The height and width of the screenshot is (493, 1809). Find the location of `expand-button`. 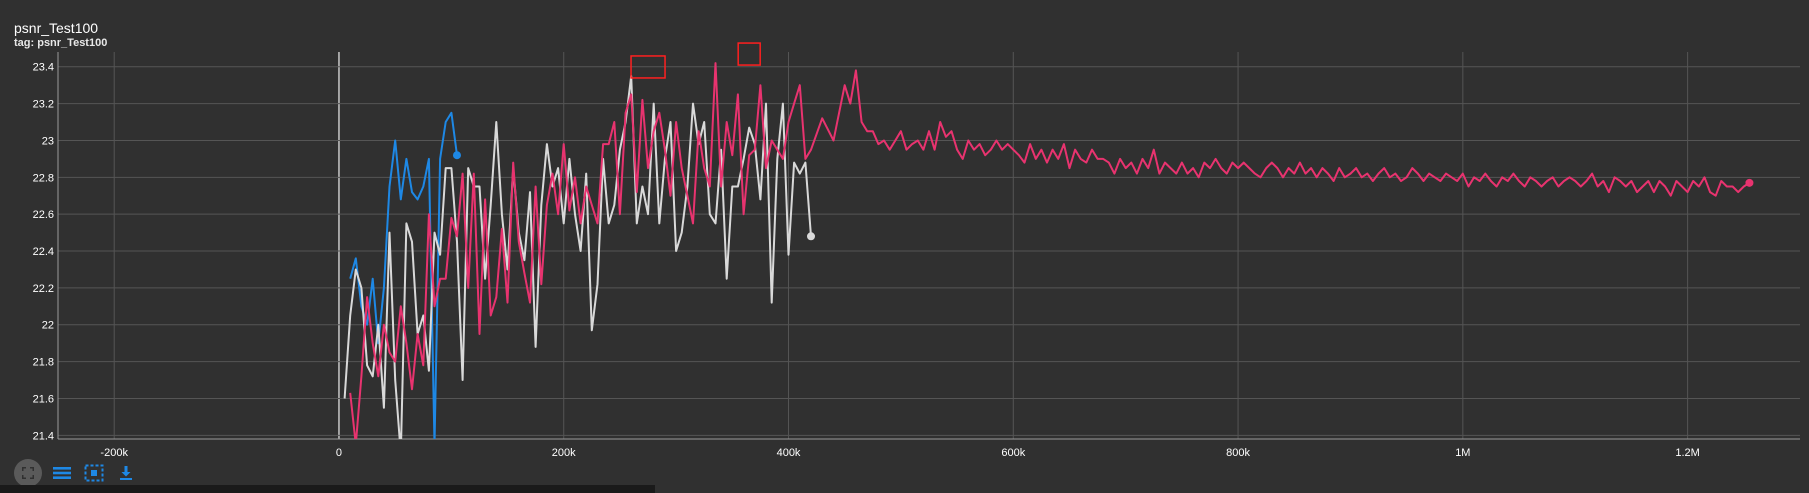

expand-button is located at coordinates (28, 473).